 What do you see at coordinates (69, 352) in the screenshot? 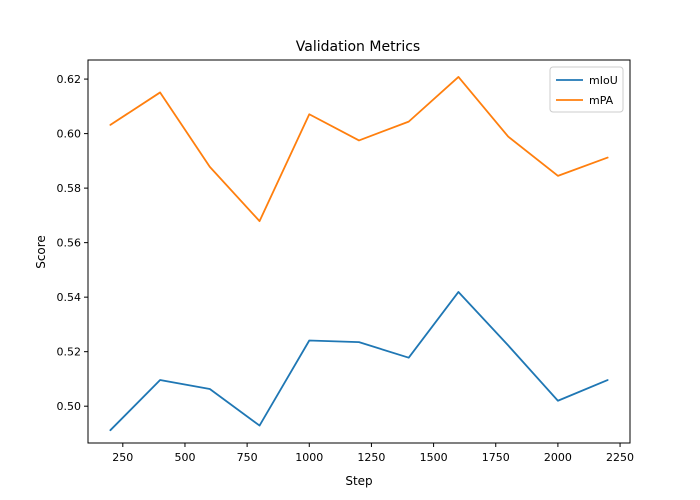
I see `y-tick-label: 0.52` at bounding box center [69, 352].